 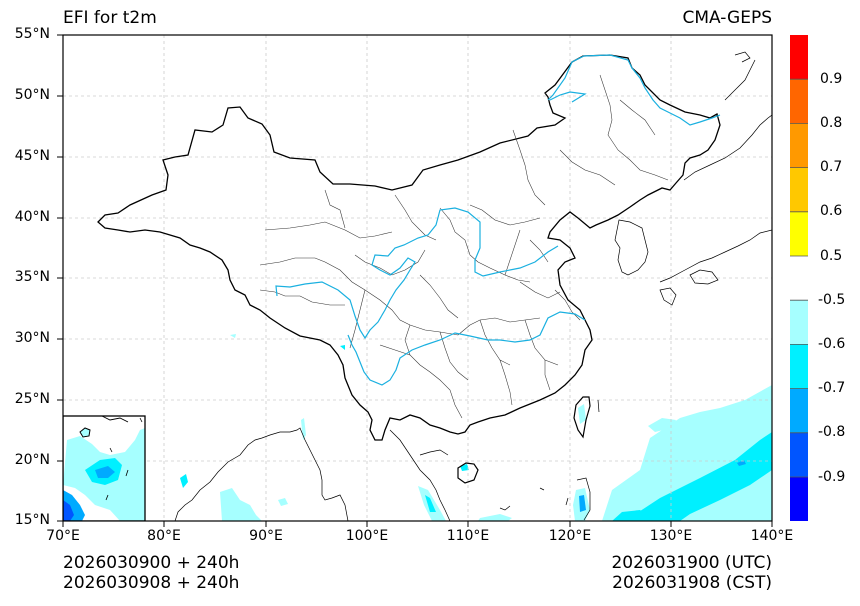 What do you see at coordinates (63, 536) in the screenshot?
I see `lon-label-70: 70°E` at bounding box center [63, 536].